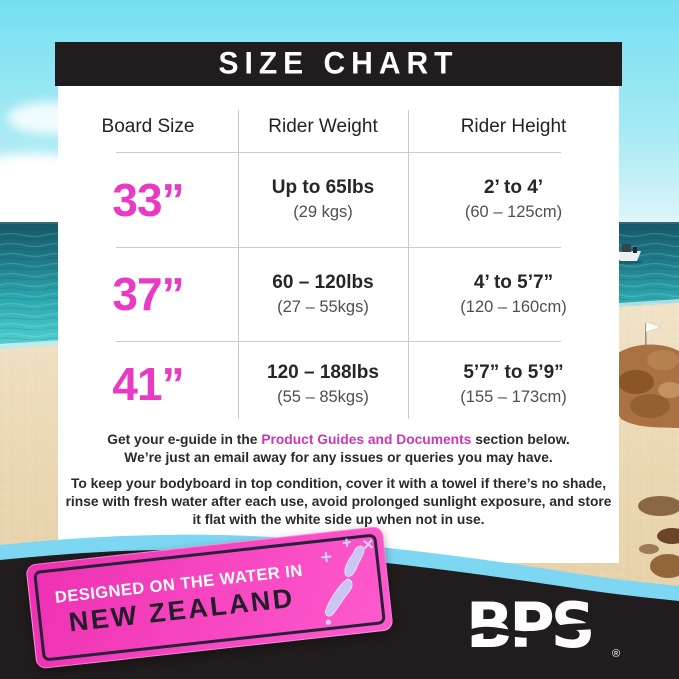 The height and width of the screenshot is (679, 679). Describe the element at coordinates (323, 396) in the screenshot. I see `rider-weight-metric: (55 – 85kgs)` at that location.